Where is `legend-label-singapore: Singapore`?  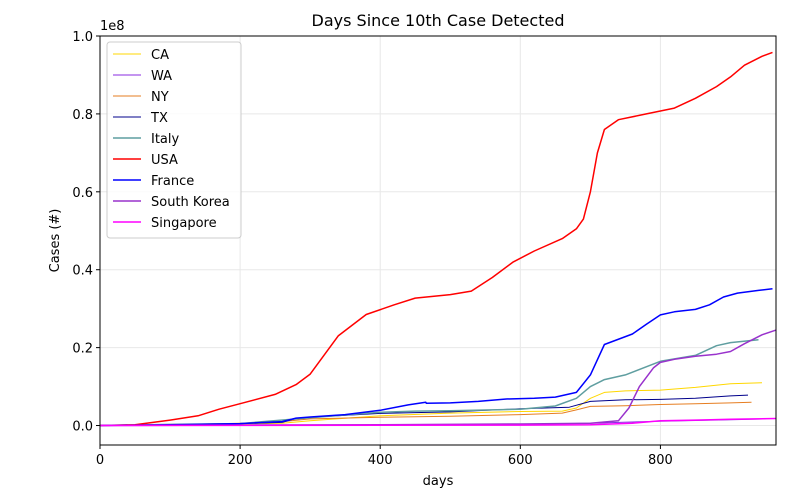
legend-label-singapore: Singapore is located at coordinates (184, 223).